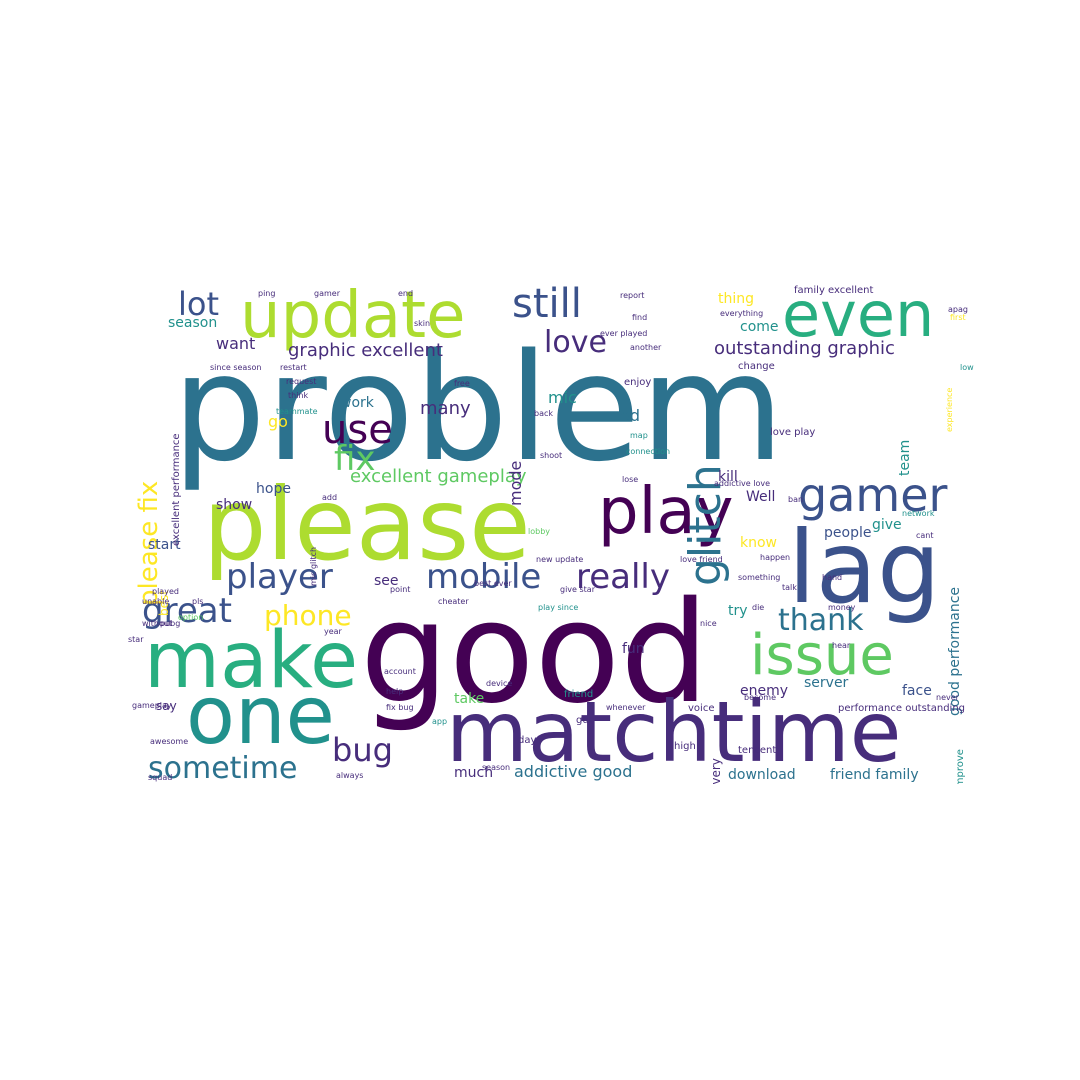  I want to click on cloud-word: day, so click(527, 740).